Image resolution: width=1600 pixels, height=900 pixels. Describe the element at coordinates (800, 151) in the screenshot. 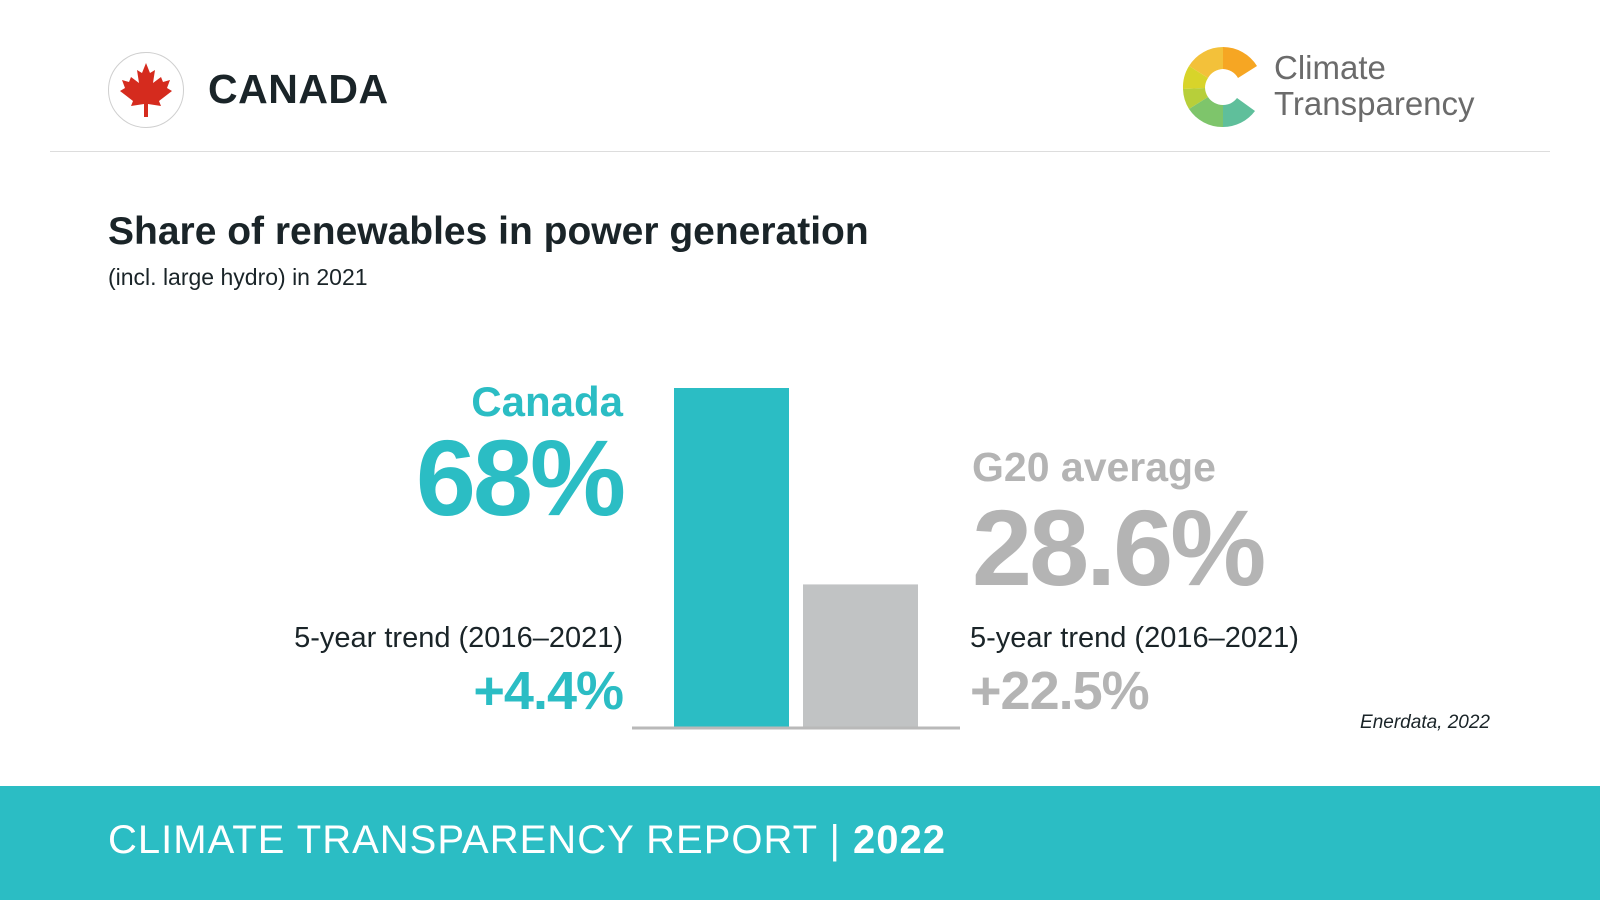

I see `header-divider` at that location.